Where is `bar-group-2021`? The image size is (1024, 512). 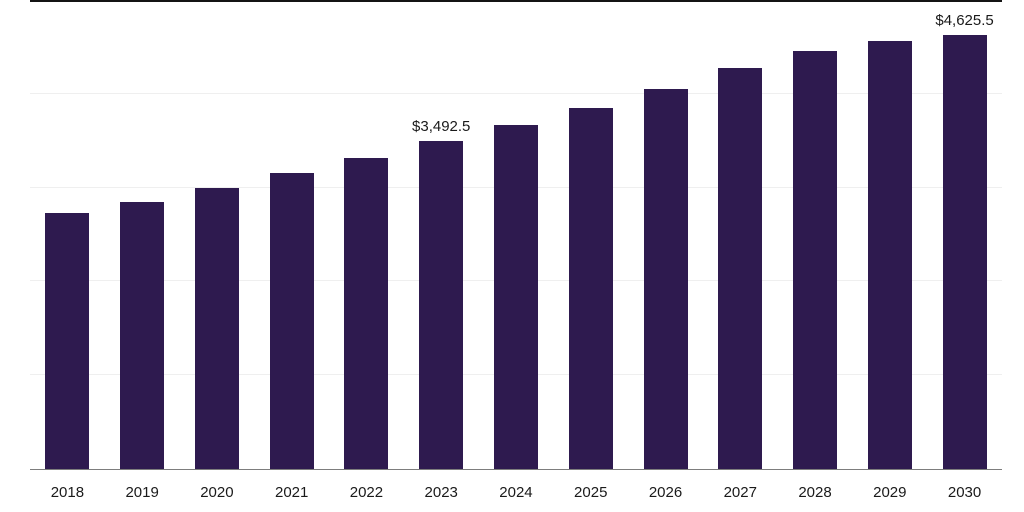
bar-group-2021 is located at coordinates (291, 234).